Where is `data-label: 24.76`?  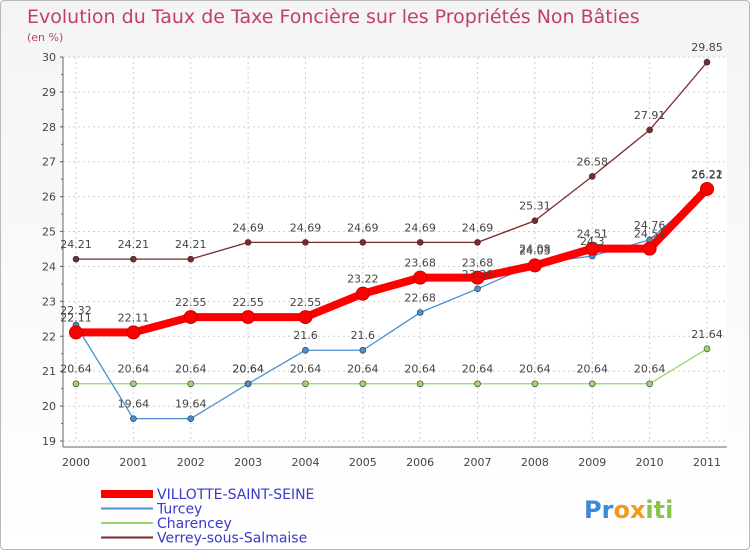
data-label: 24.76 is located at coordinates (650, 225).